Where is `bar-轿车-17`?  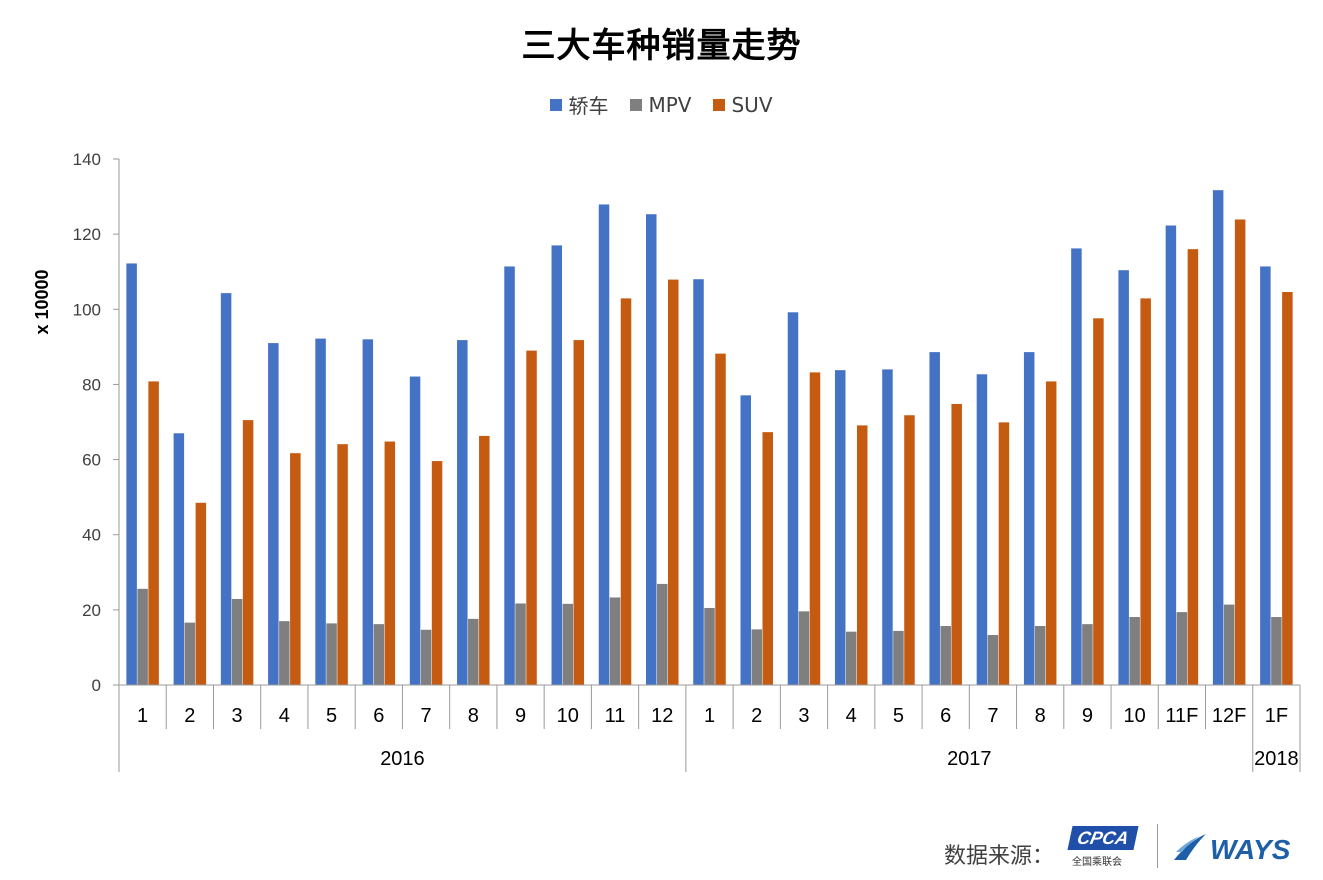
bar-轿车-17 is located at coordinates (887, 527).